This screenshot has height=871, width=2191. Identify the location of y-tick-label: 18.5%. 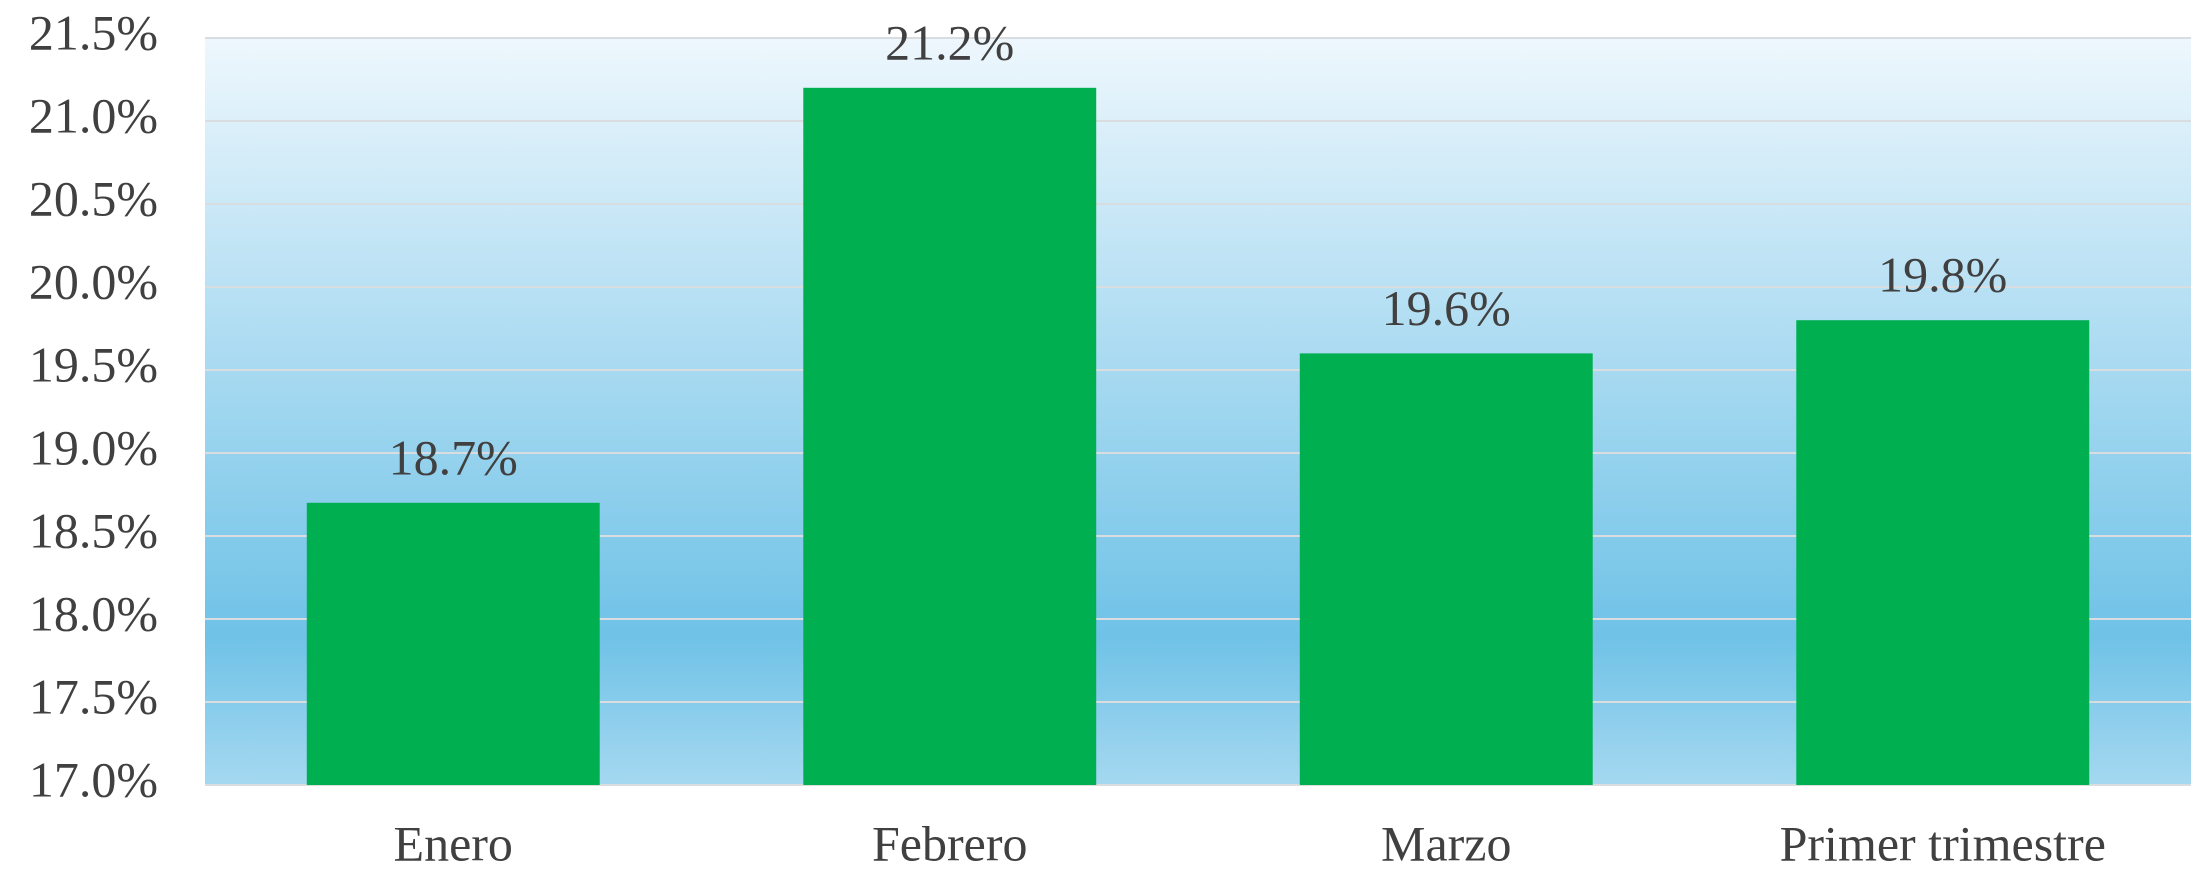
(93, 530).